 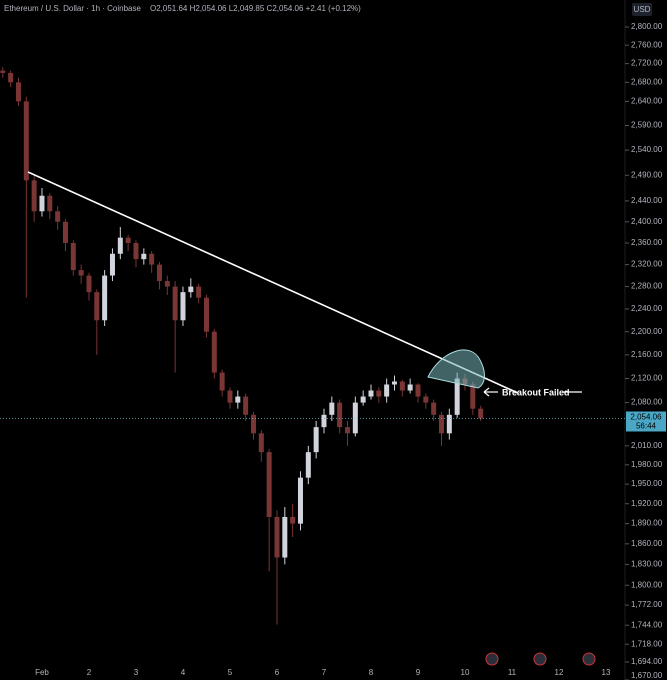 What do you see at coordinates (371, 672) in the screenshot?
I see `x-tick-label: 8` at bounding box center [371, 672].